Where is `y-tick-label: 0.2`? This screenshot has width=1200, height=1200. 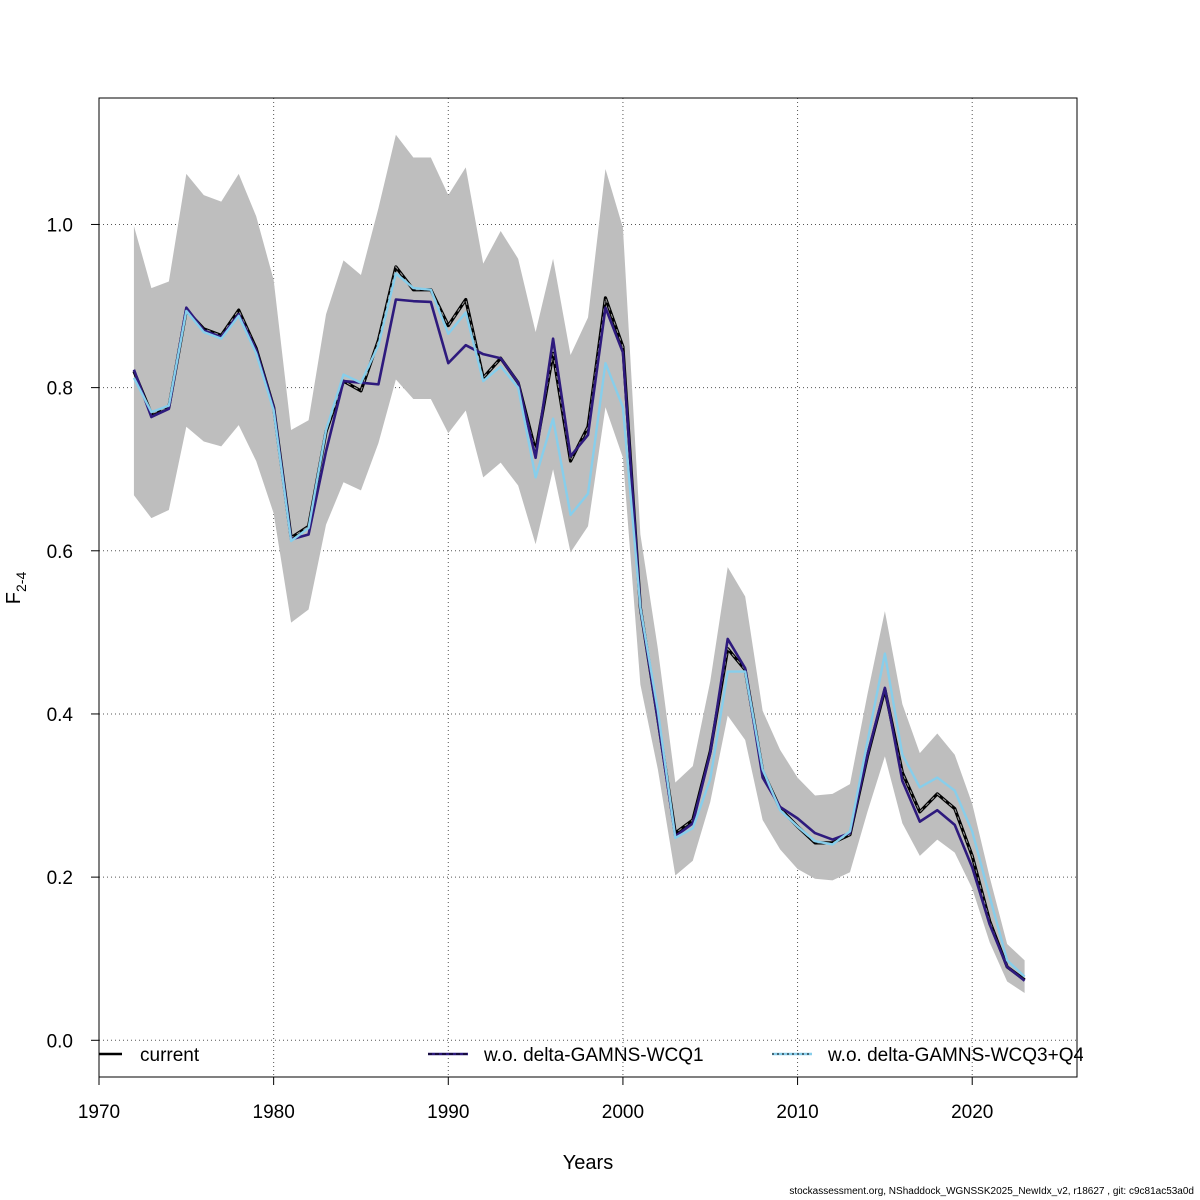 y-tick-label: 0.2 is located at coordinates (60, 878).